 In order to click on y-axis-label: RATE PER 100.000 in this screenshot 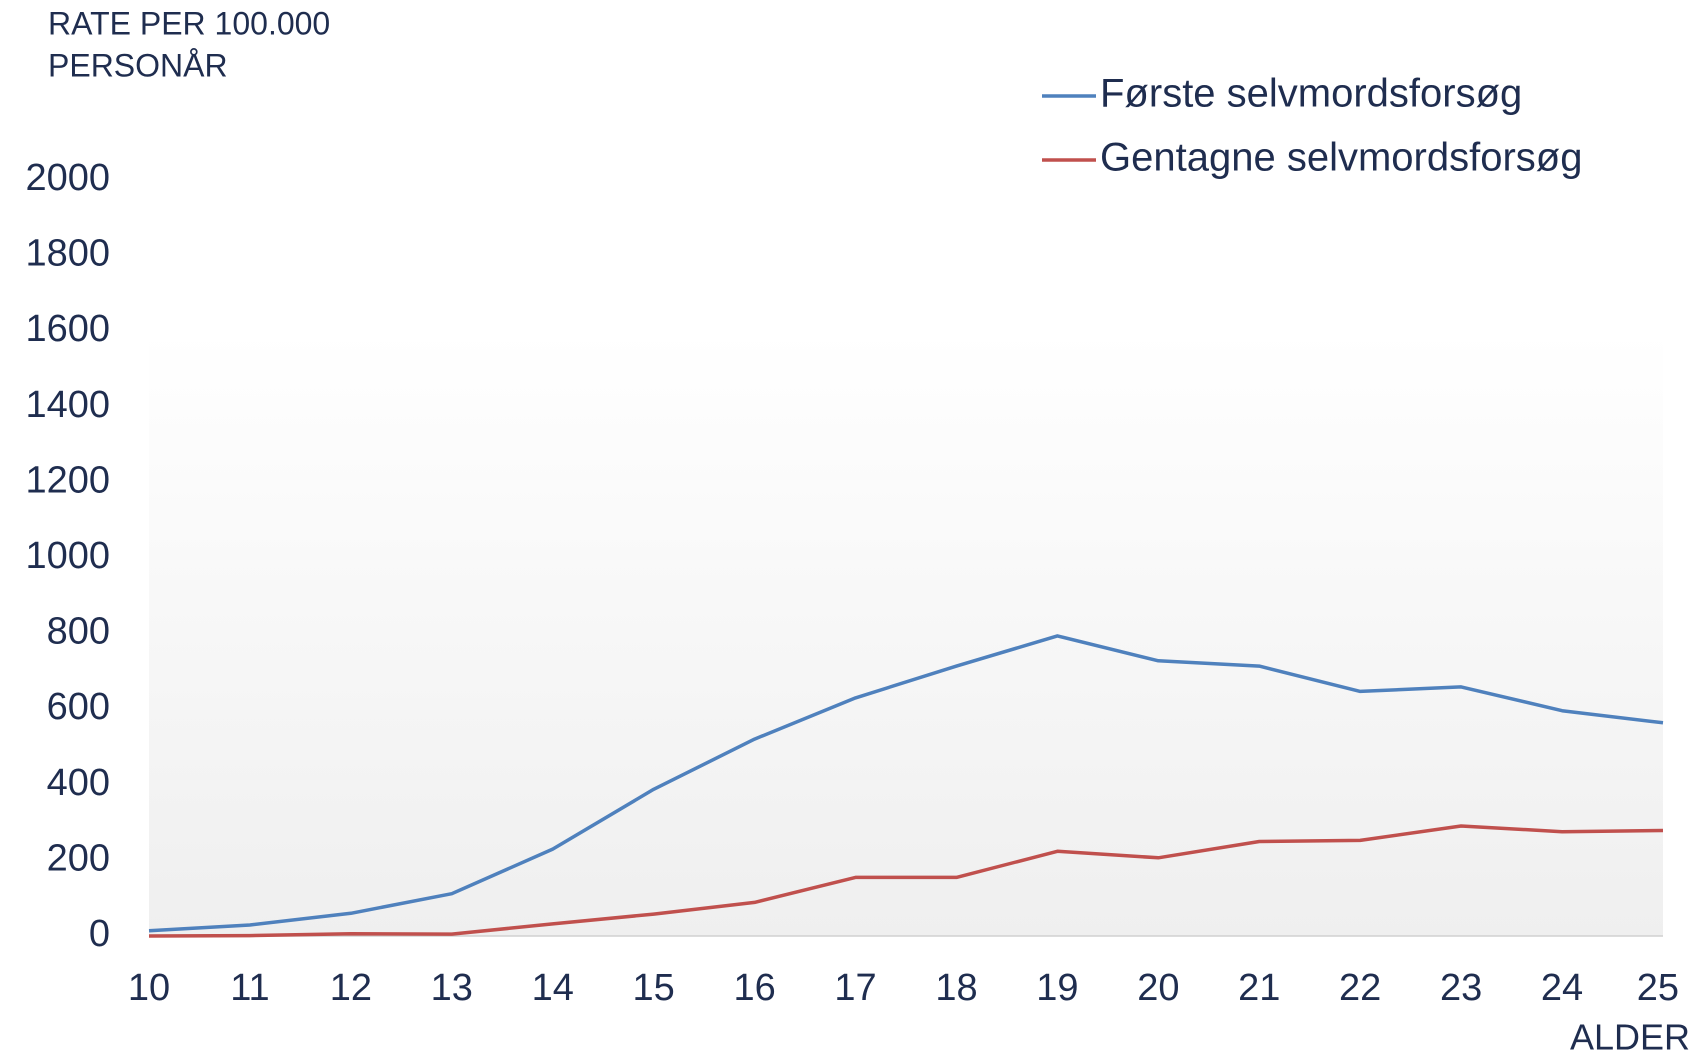, I will do `click(189, 23)`.